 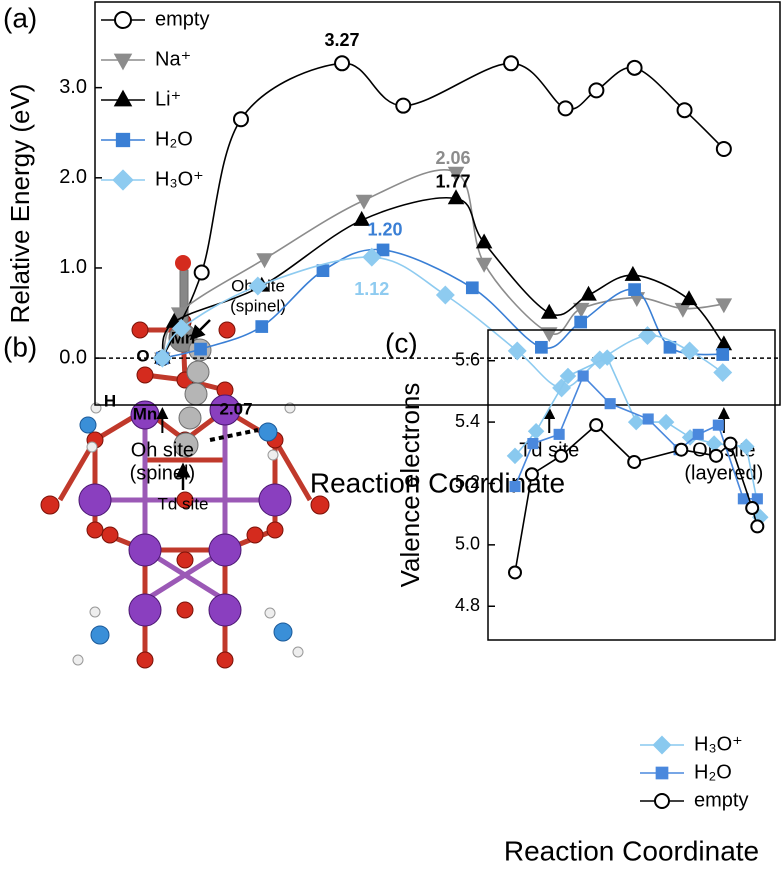 What do you see at coordinates (401, 342) in the screenshot?
I see `panel-label: (c)` at bounding box center [401, 342].